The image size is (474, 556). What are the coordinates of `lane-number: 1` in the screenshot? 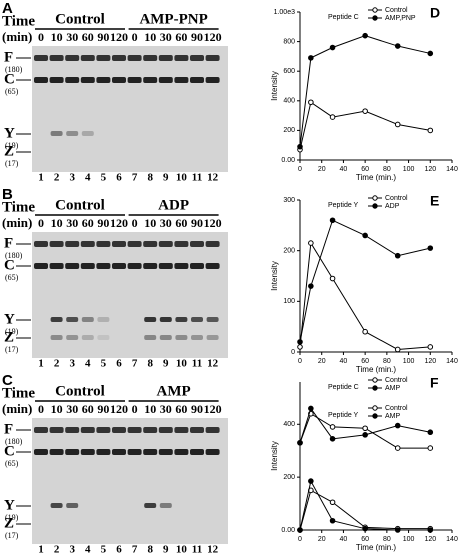 It's located at (41, 178).